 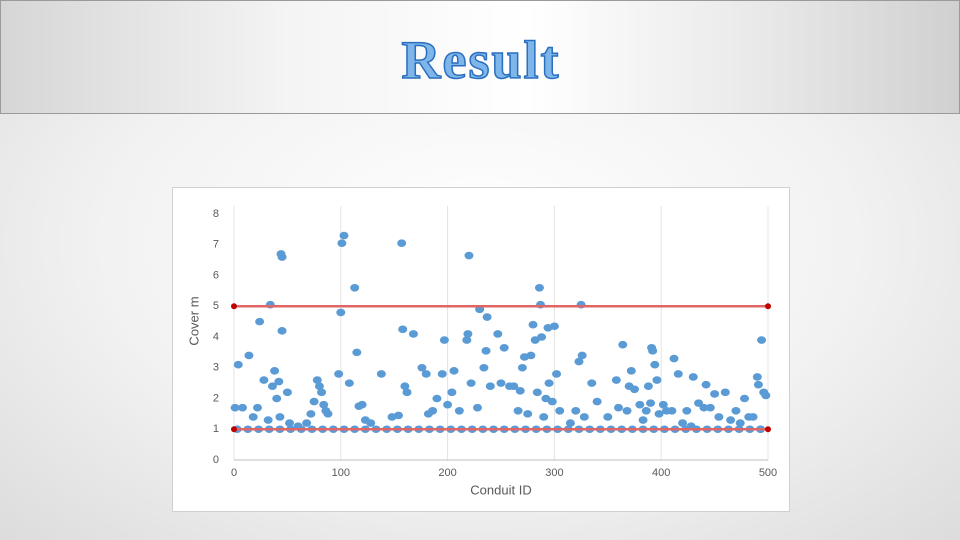 What do you see at coordinates (216, 306) in the screenshot?
I see `y-tick-label: 5` at bounding box center [216, 306].